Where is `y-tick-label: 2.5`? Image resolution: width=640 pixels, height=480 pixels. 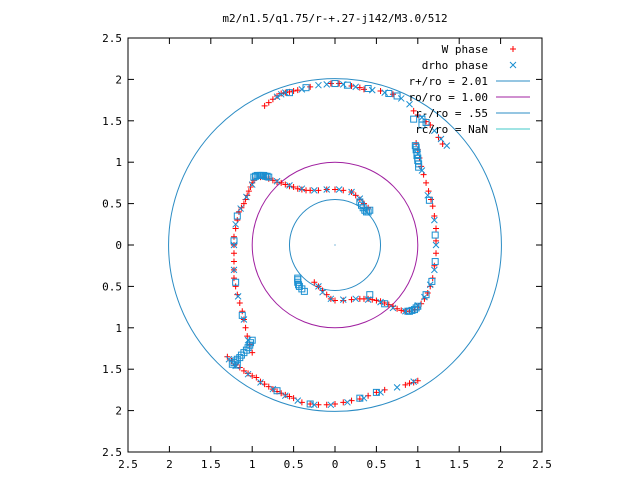 y-tick-label: 2.5 is located at coordinates (112, 452).